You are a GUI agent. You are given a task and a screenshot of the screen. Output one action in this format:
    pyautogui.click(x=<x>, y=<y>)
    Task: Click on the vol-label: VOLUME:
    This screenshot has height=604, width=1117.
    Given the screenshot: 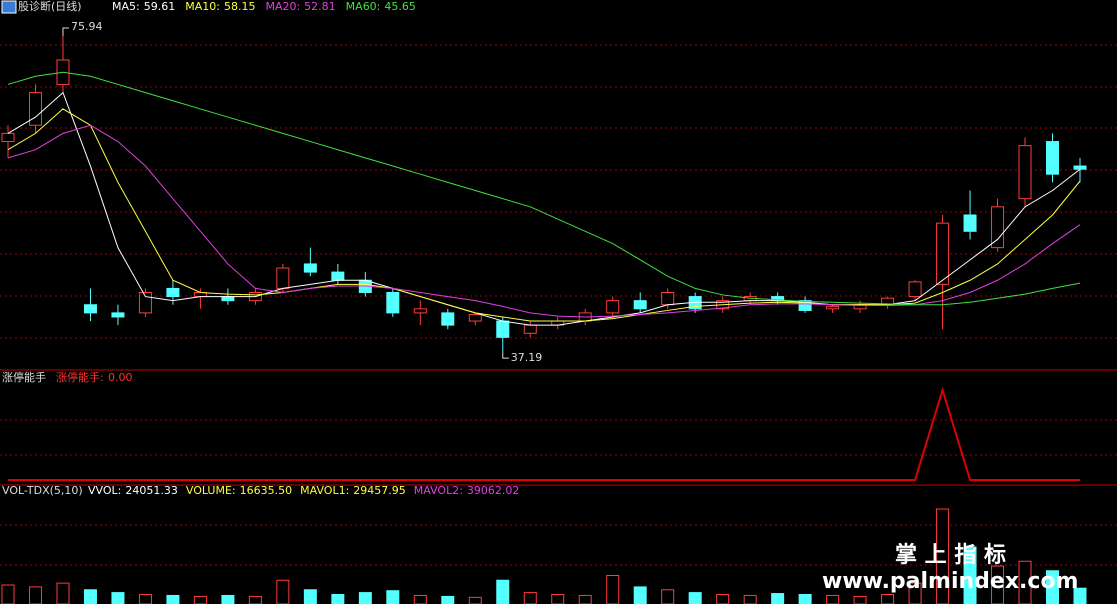 What is the action you would take?
    pyautogui.click(x=211, y=490)
    